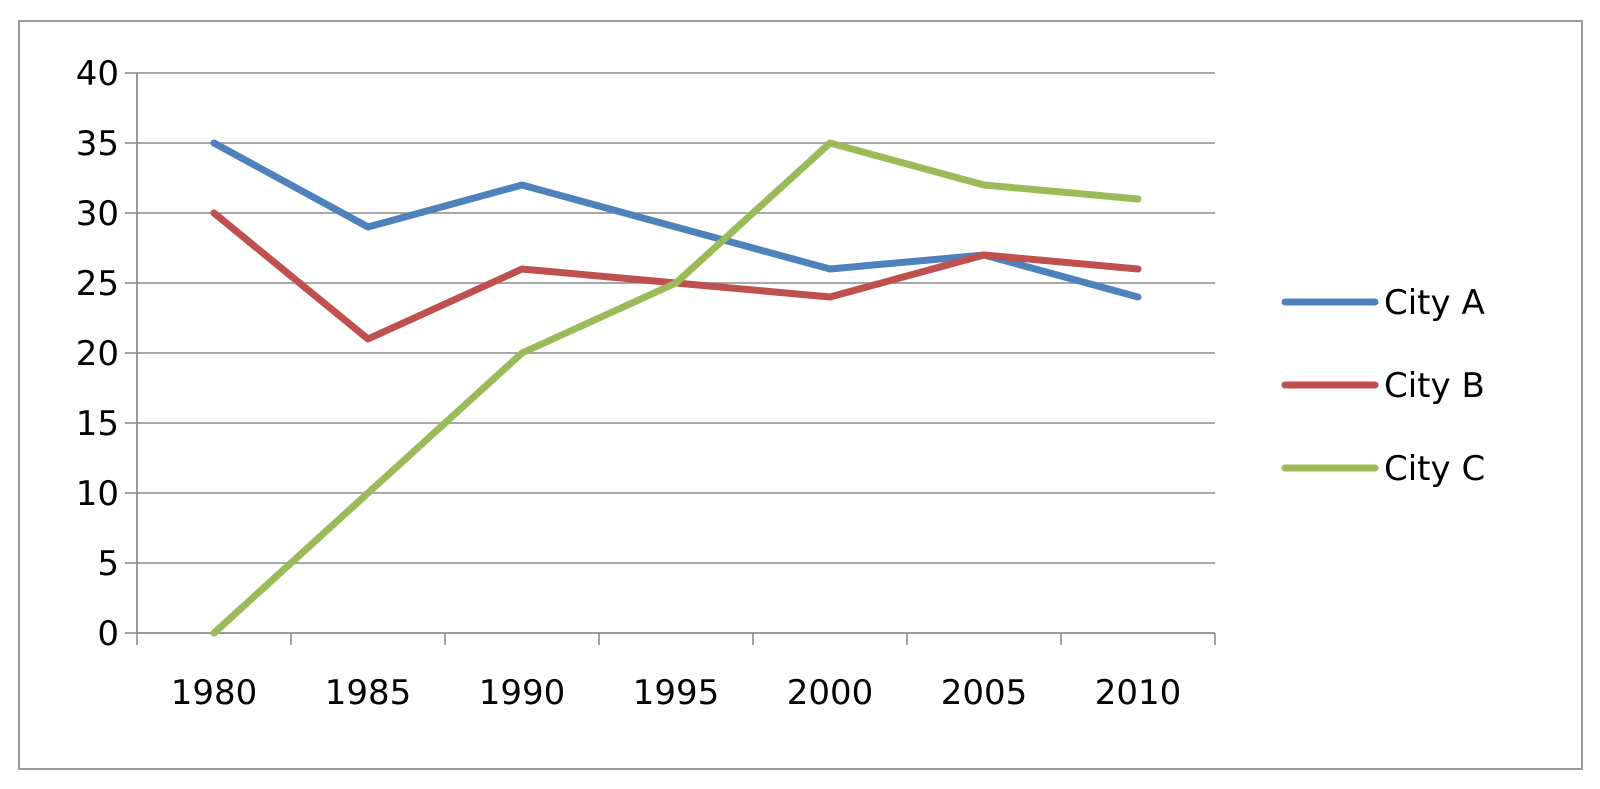  What do you see at coordinates (108, 564) in the screenshot?
I see `y-tick-label: 5` at bounding box center [108, 564].